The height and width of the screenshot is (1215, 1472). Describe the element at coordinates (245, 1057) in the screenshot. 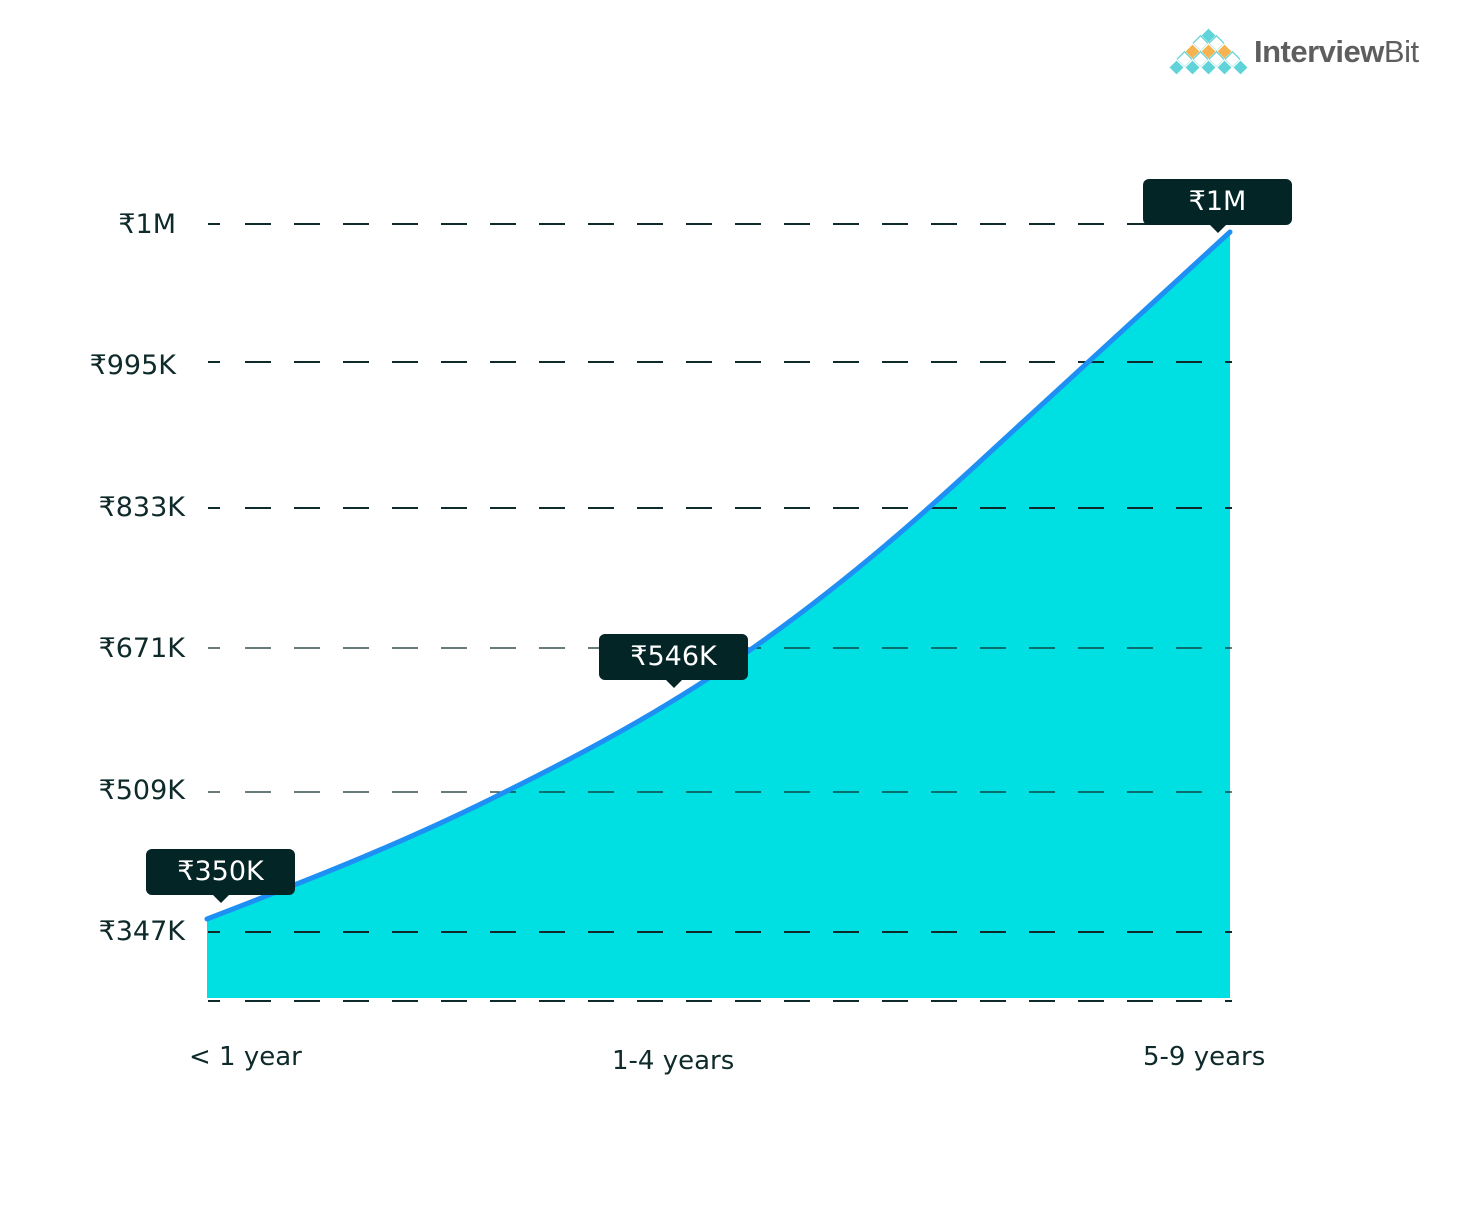

I see `x-tick-label: < 1 year` at that location.